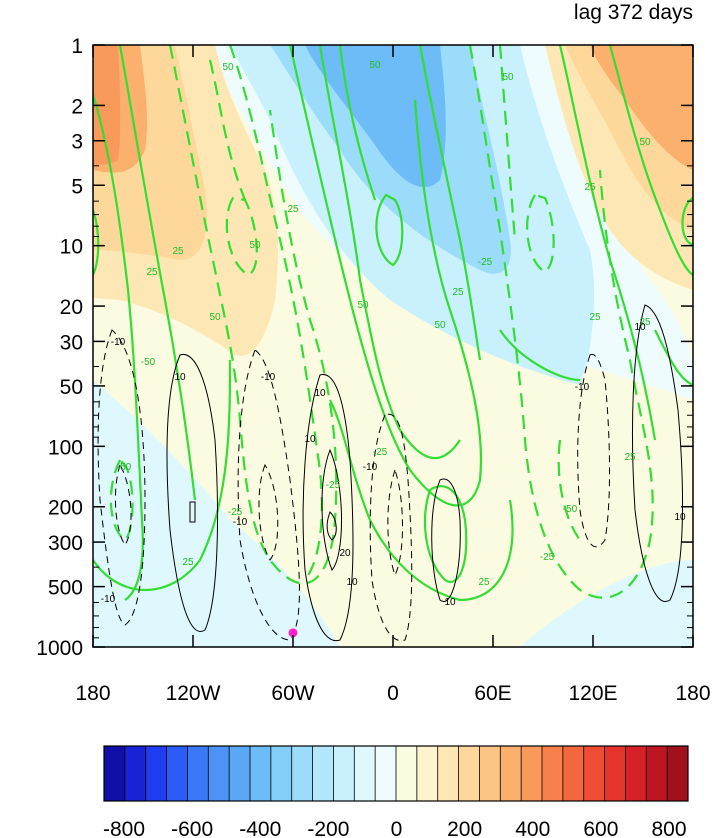  Describe the element at coordinates (65, 447) in the screenshot. I see `y-tick-label: 100` at that location.